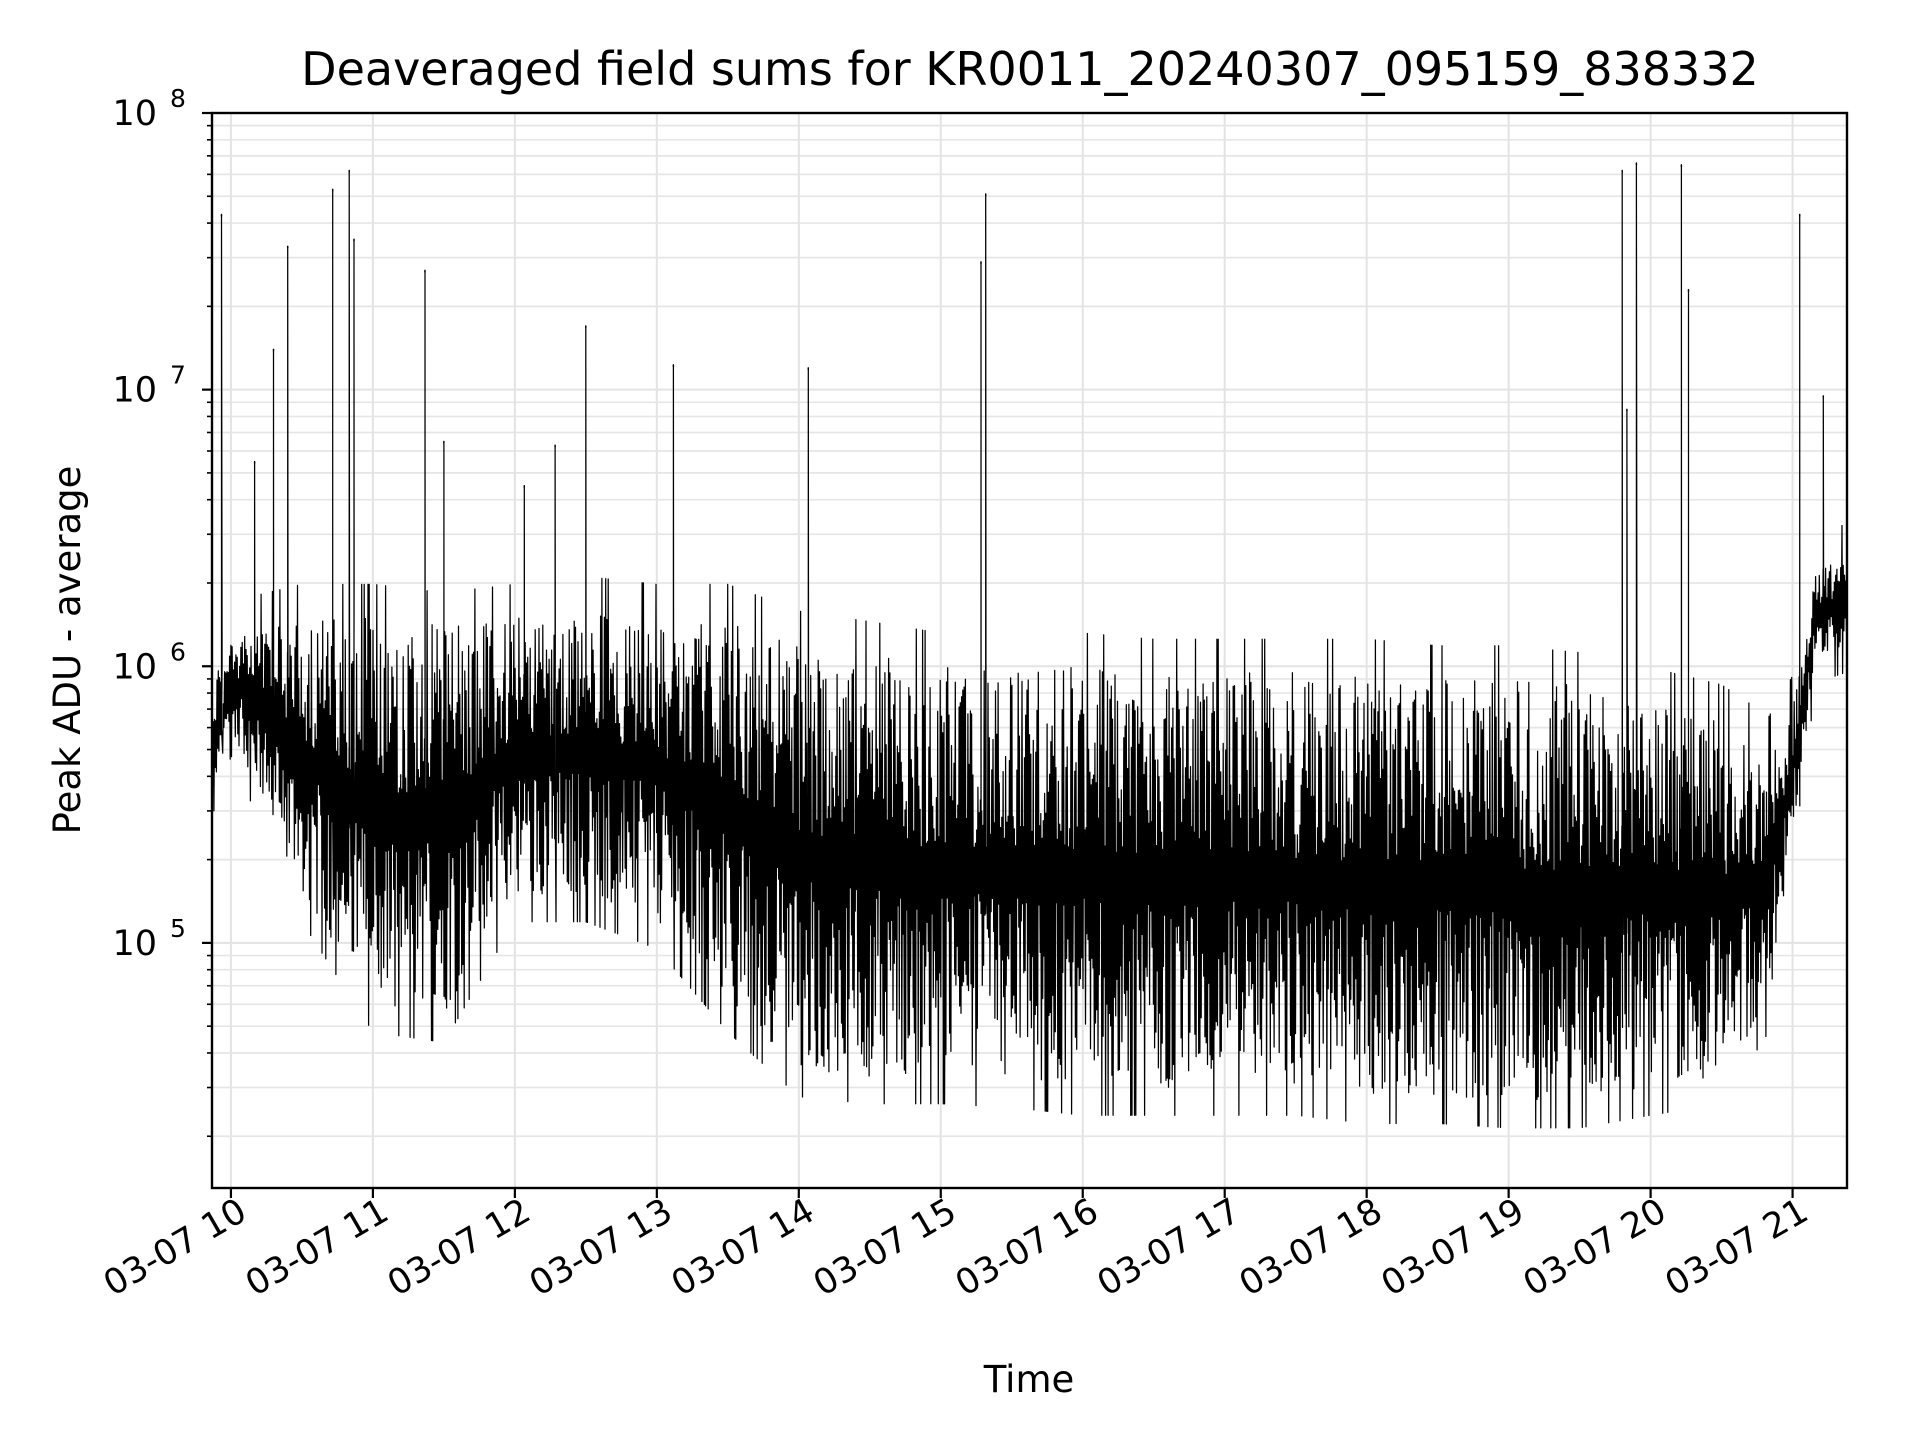  What do you see at coordinates (1029, 1379) in the screenshot?
I see `x-axis-label: Time` at bounding box center [1029, 1379].